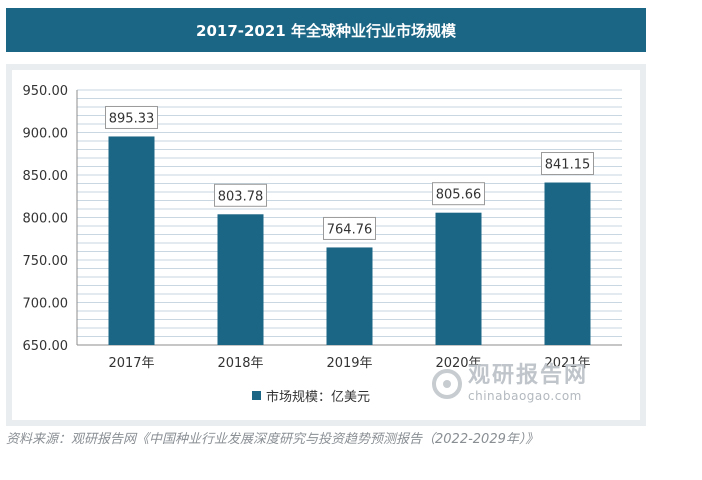 The width and height of the screenshot is (702, 480). I want to click on legend-swatch, so click(256, 395).